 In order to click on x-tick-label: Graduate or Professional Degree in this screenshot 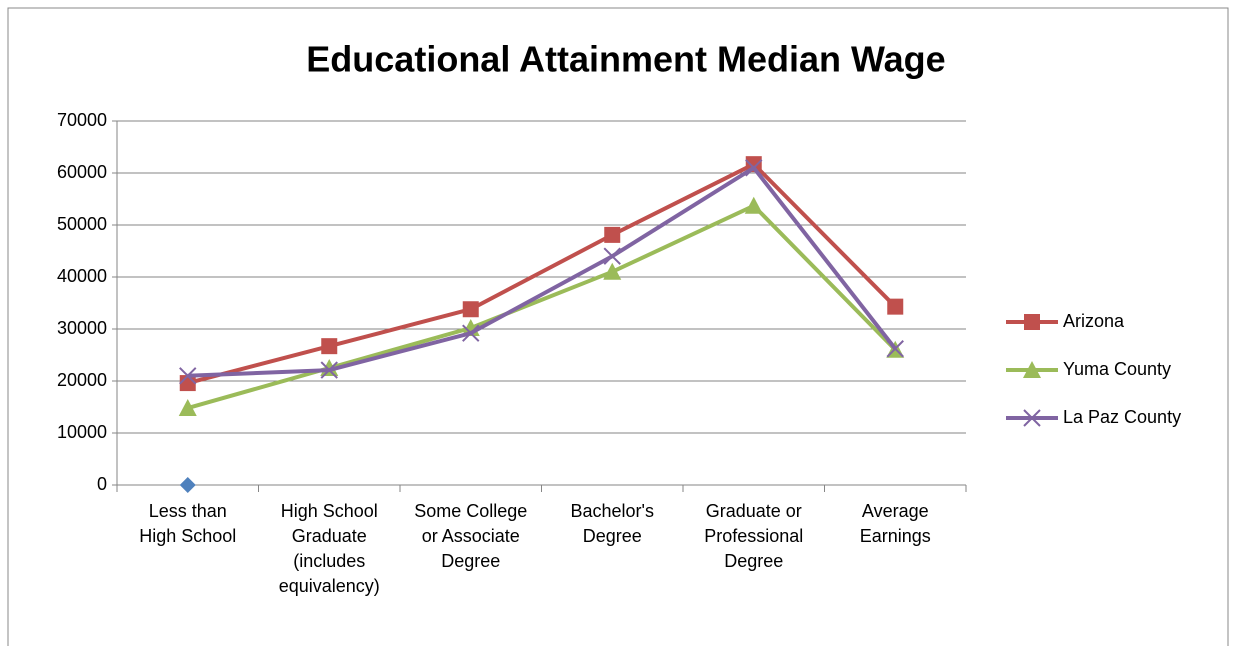, I will do `click(754, 536)`.